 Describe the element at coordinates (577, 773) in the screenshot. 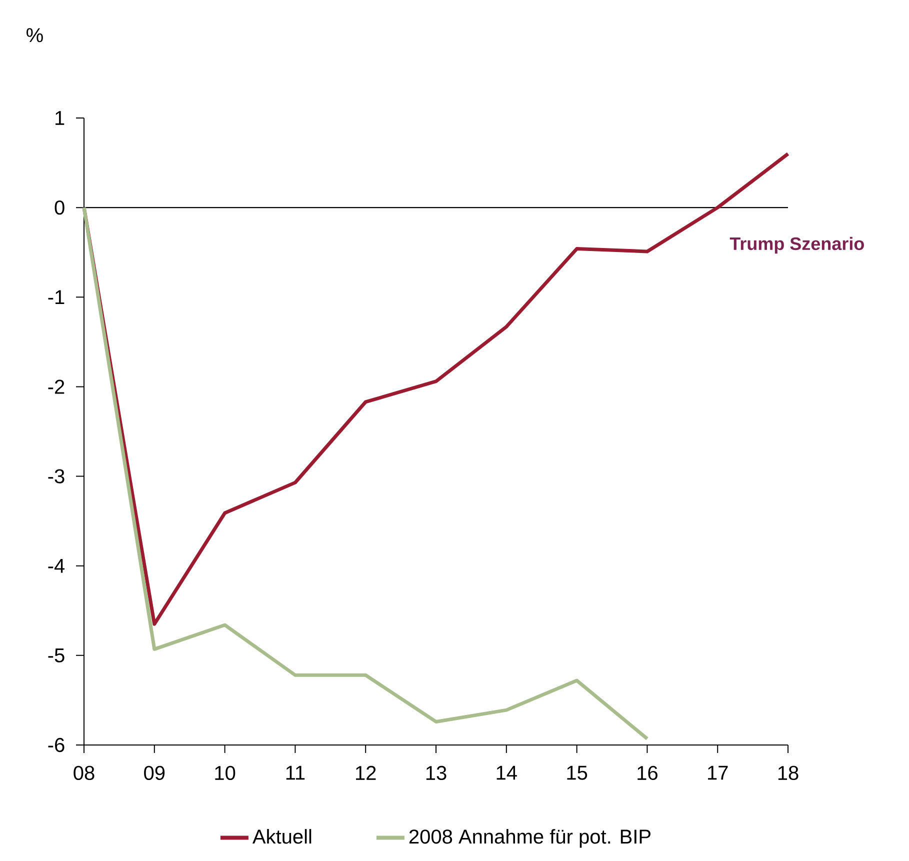

I see `x-tick-label: 15` at that location.